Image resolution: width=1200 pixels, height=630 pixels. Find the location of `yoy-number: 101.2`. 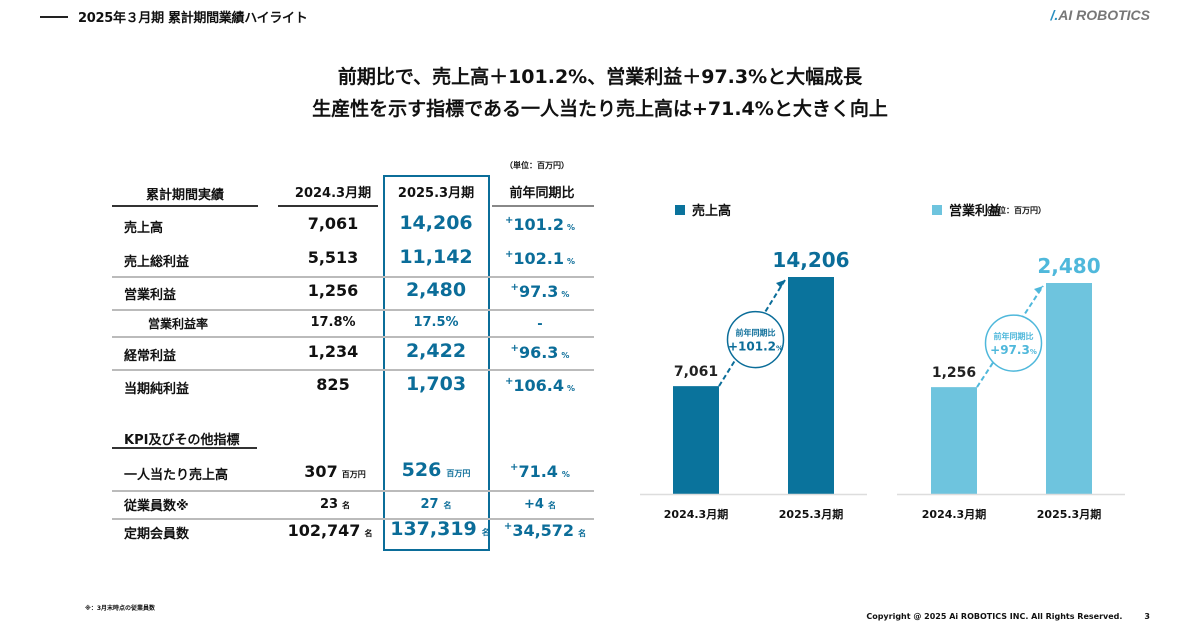

yoy-number: 101.2 is located at coordinates (538, 224).